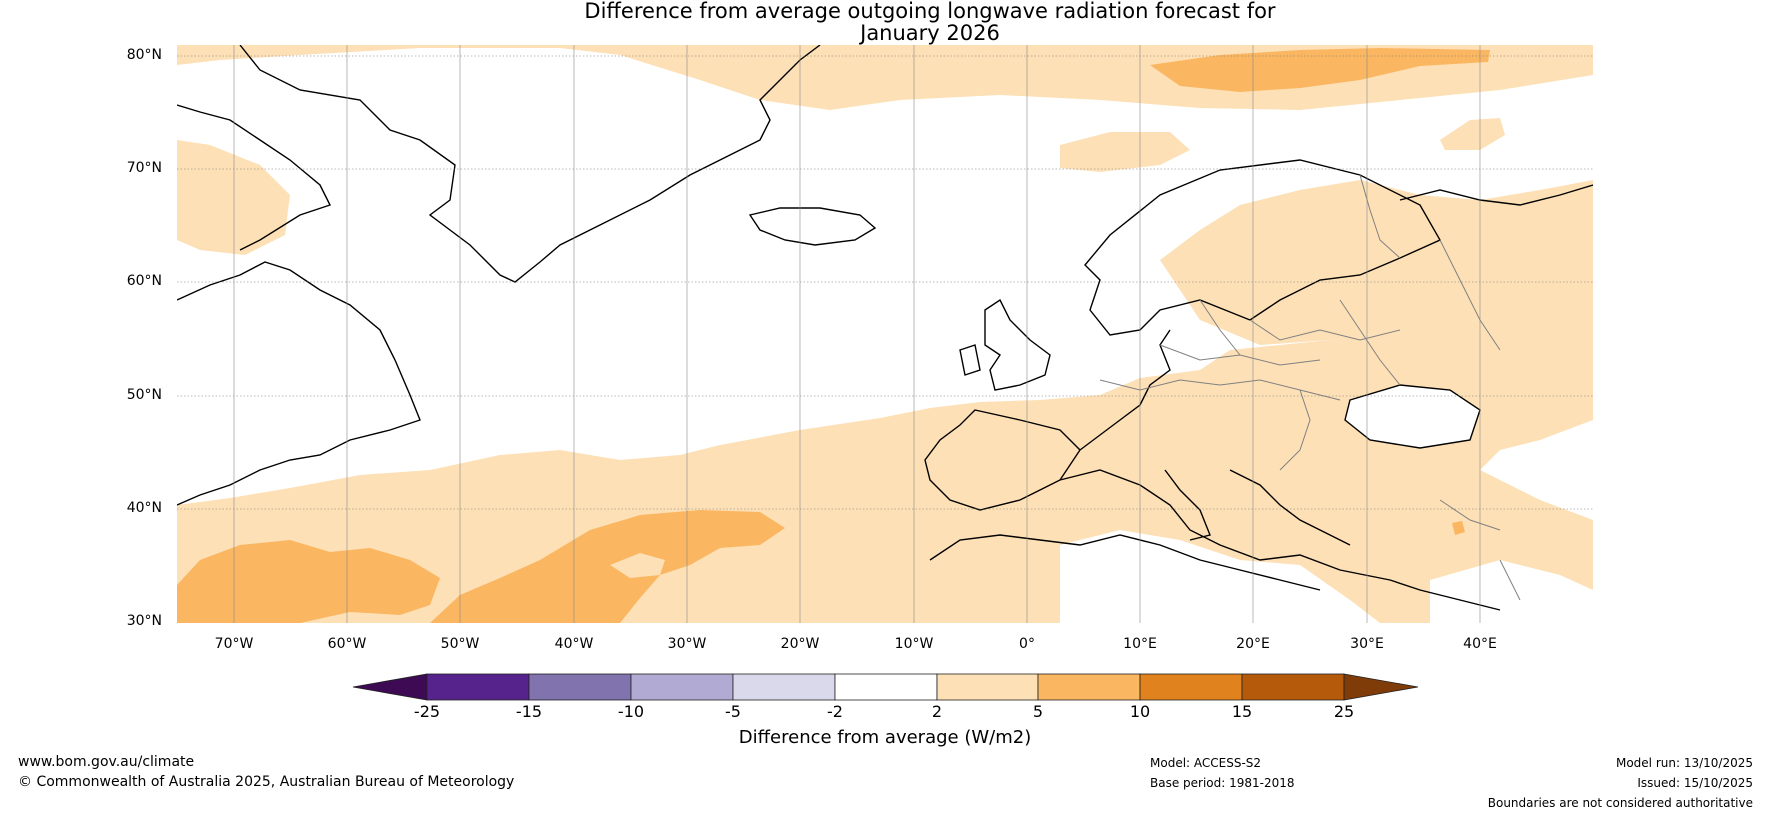 This screenshot has height=816, width=1770. Describe the element at coordinates (637, 565) in the screenshot. I see `anomaly-gap-atlantic-central` at that location.